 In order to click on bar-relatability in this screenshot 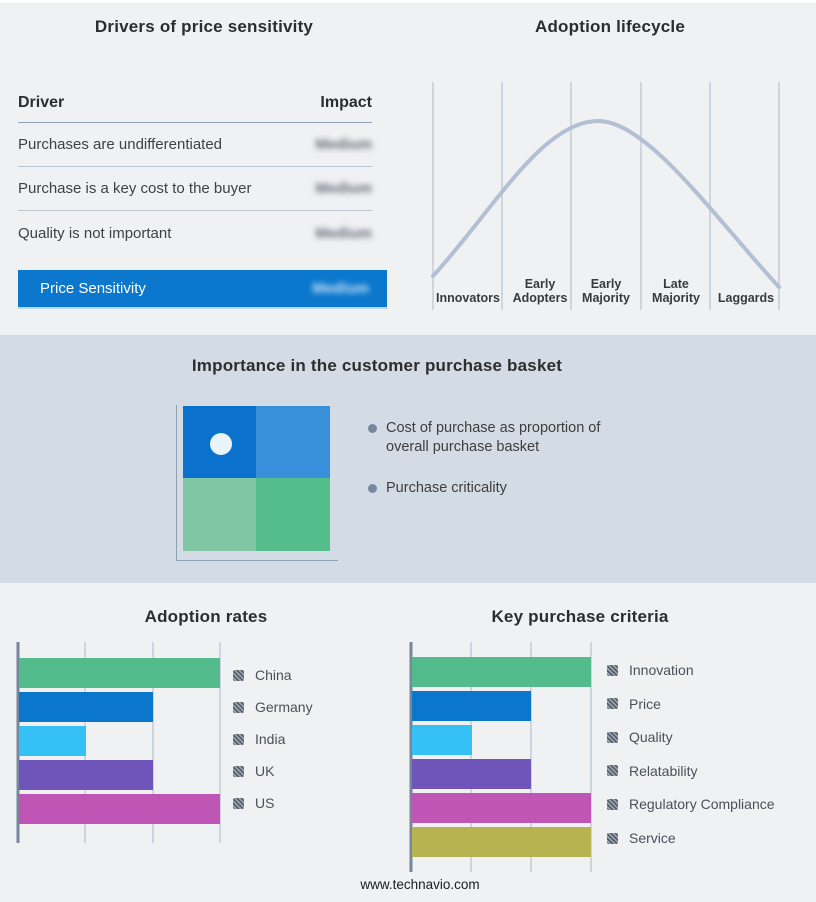, I will do `click(472, 774)`.